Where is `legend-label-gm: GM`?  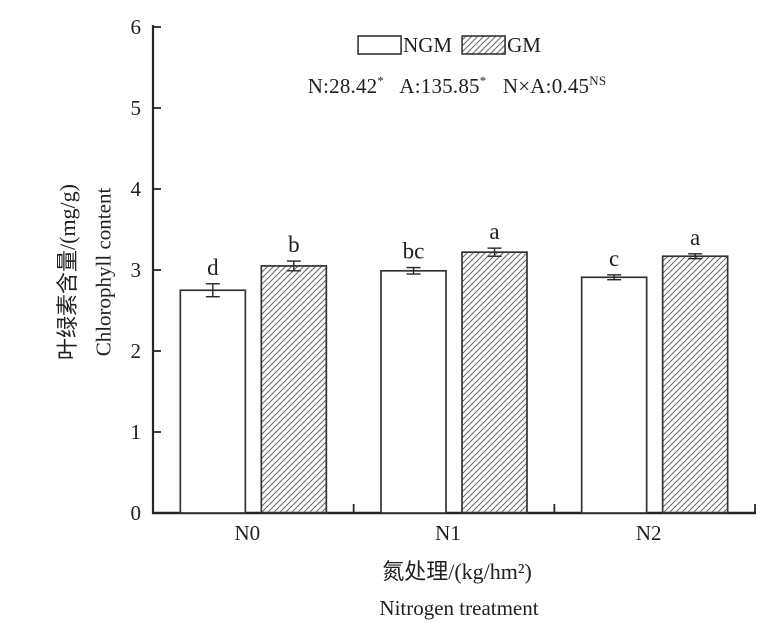 legend-label-gm: GM is located at coordinates (524, 45).